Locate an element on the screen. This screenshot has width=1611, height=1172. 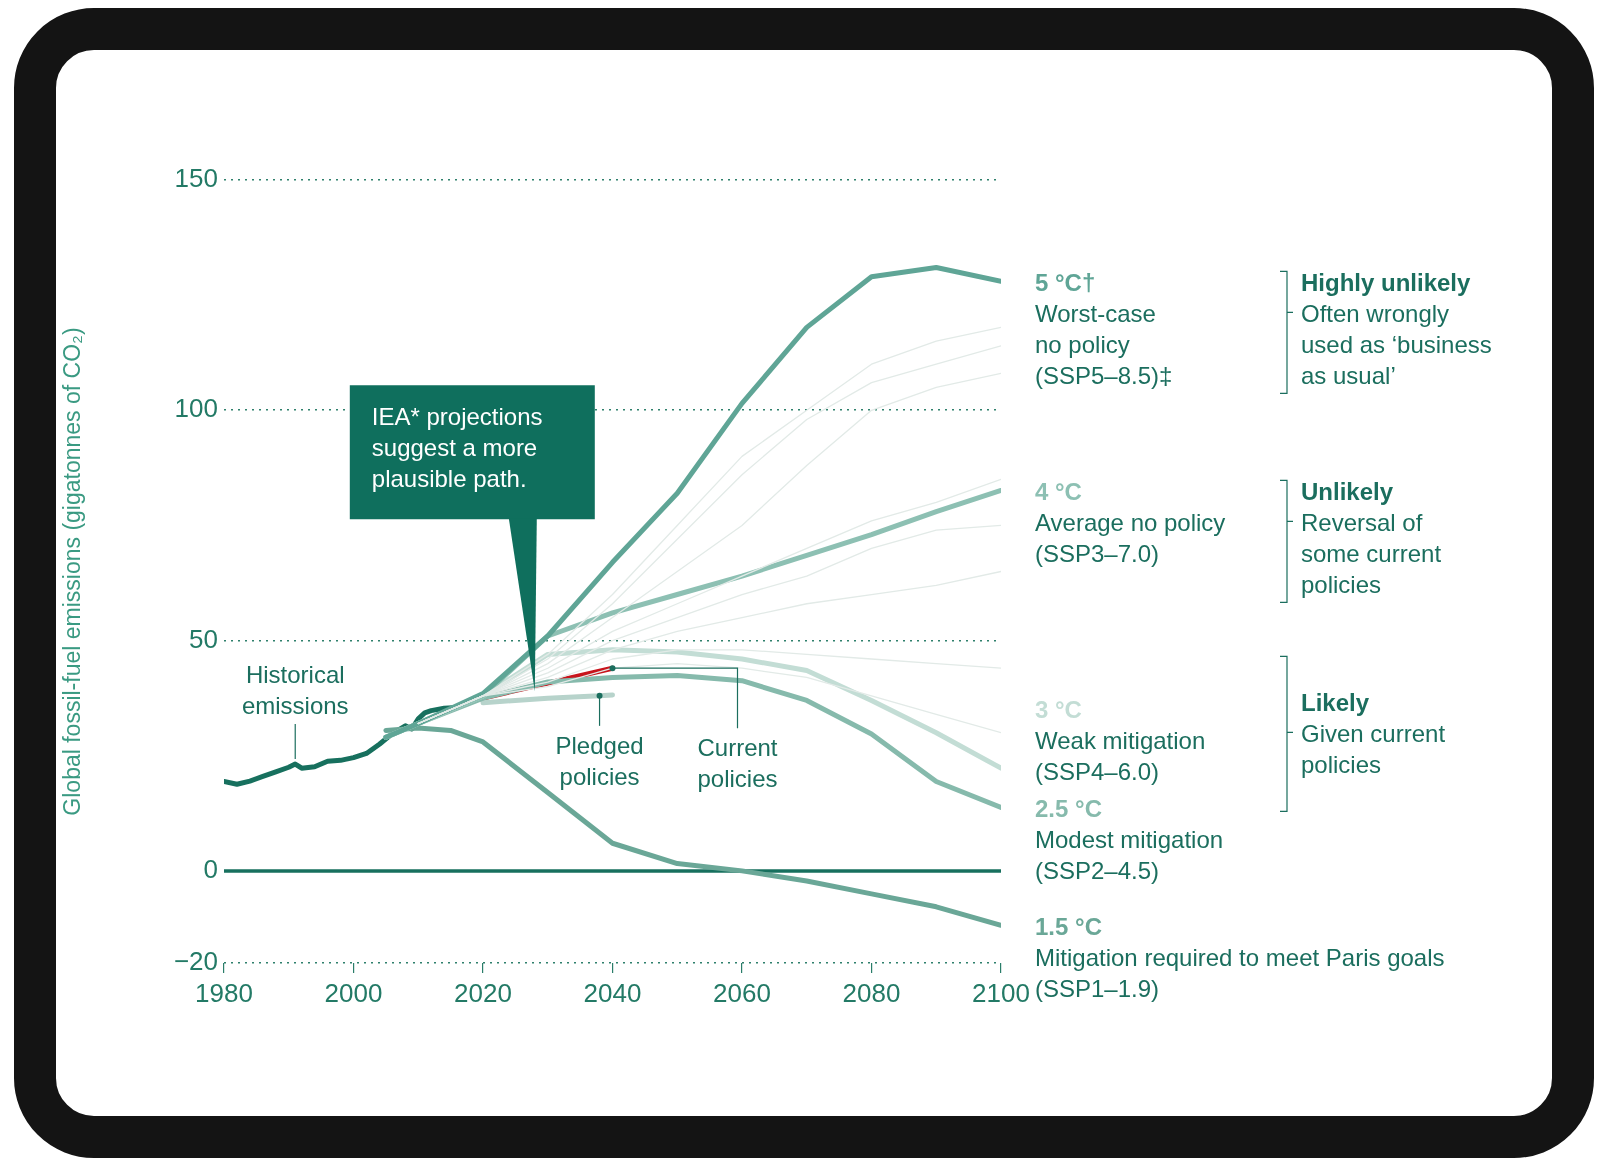
y-tick-label: 50 is located at coordinates (203, 638).